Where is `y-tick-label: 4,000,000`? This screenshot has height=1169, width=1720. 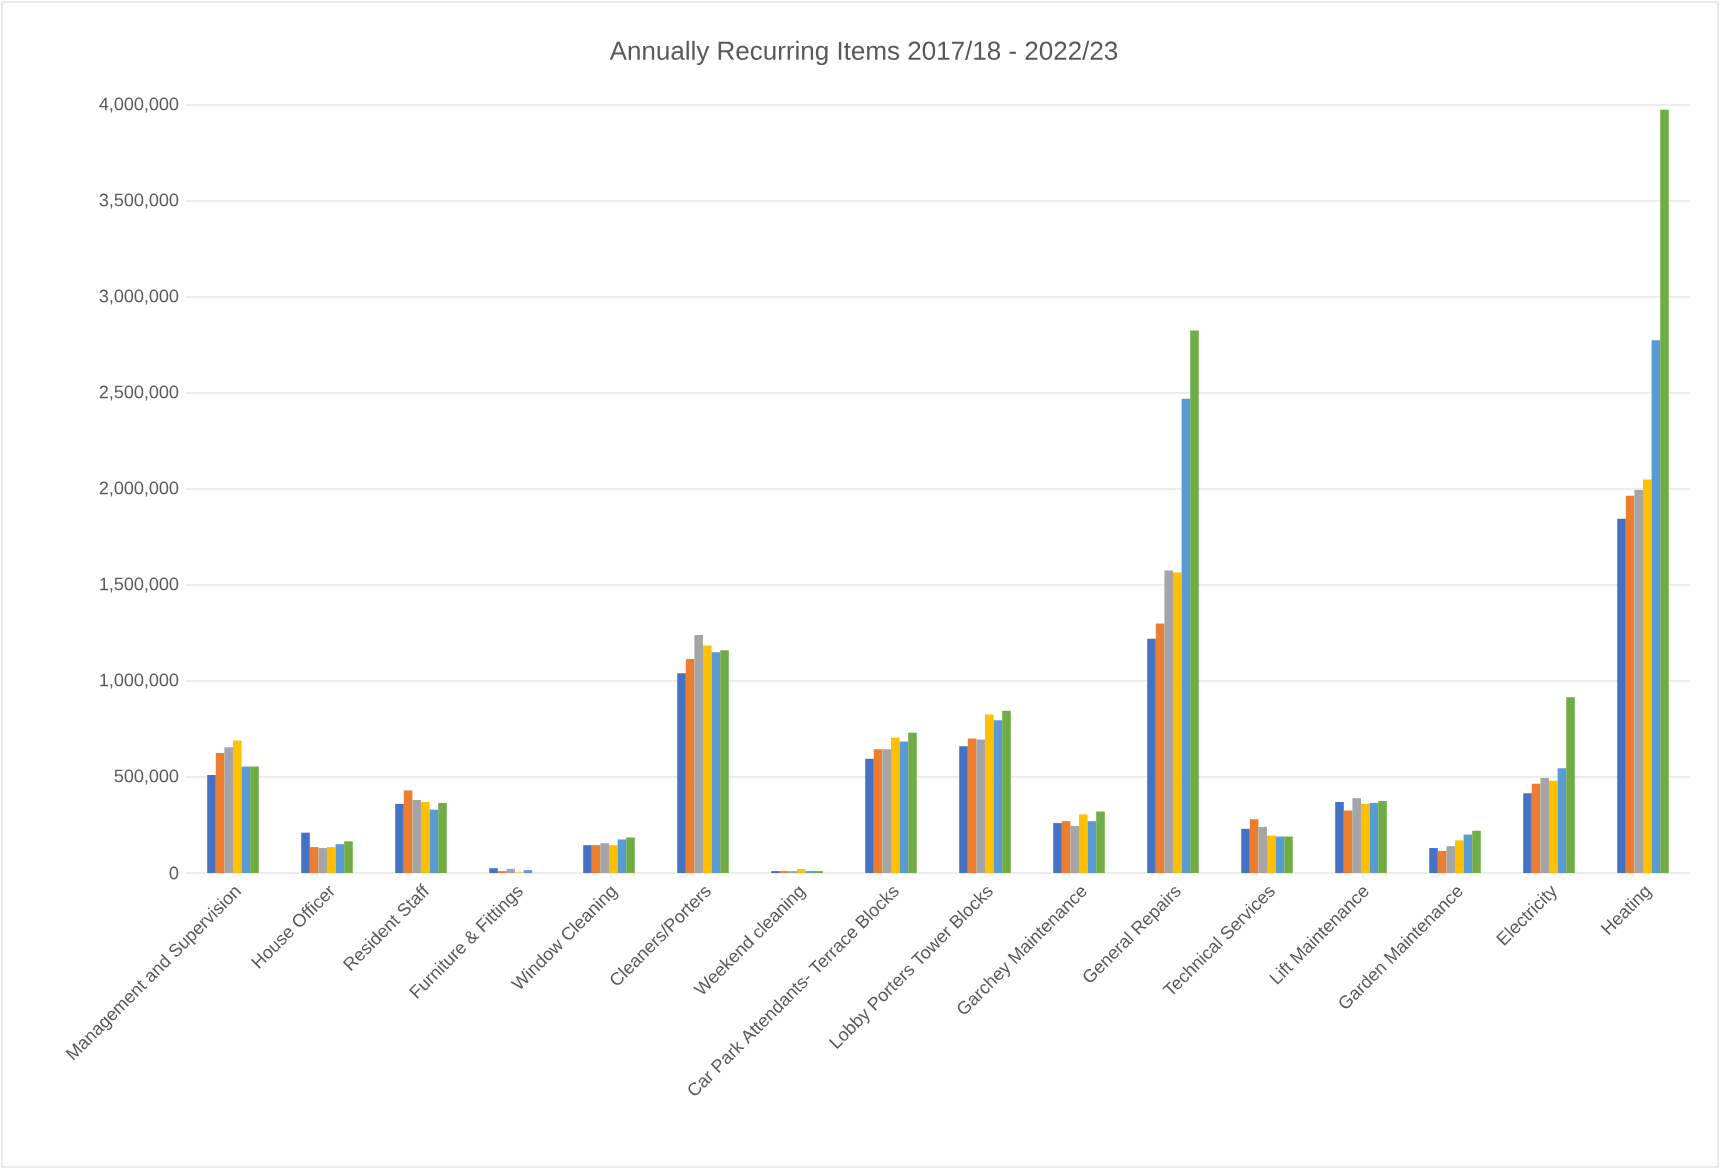 y-tick-label: 4,000,000 is located at coordinates (139, 105).